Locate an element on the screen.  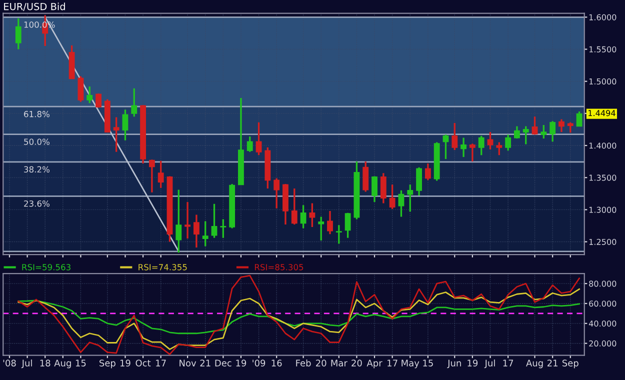
y-tick-label: 1.2500 is located at coordinates (602, 241).